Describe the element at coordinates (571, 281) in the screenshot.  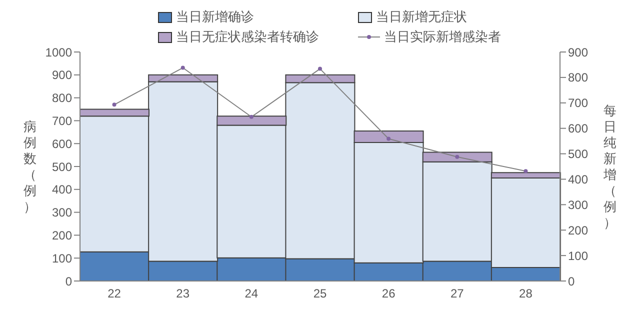
I see `y2-tick-label: 0` at that location.